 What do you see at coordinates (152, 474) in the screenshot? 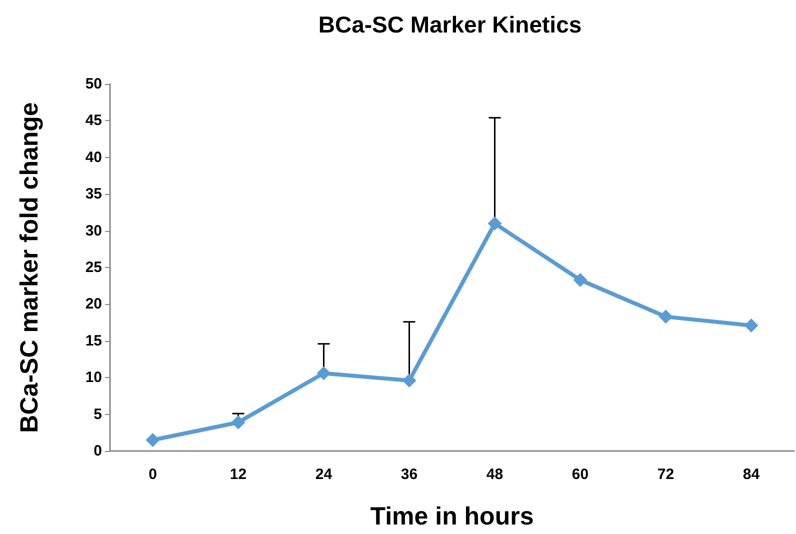
I see `x-tick-label: 0` at bounding box center [152, 474].